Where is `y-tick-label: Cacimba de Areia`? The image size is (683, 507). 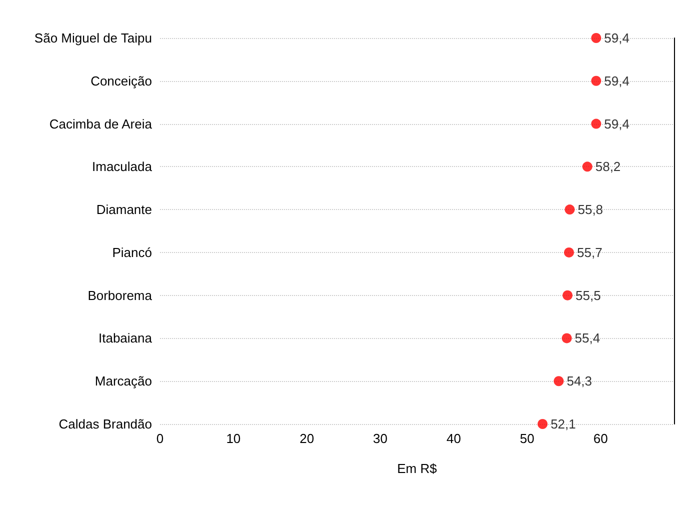
y-tick-label: Cacimba de Areia is located at coordinates (101, 124).